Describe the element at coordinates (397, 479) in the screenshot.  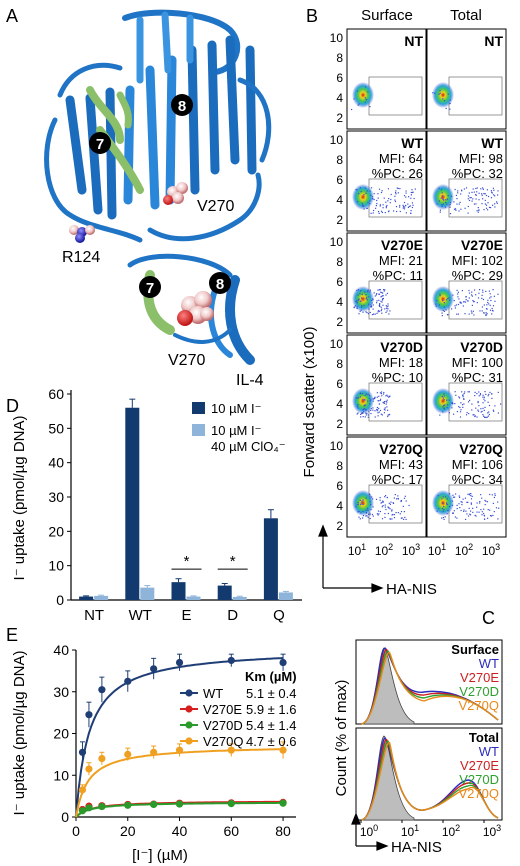
I see `flow-pc: %PC: 17` at that location.